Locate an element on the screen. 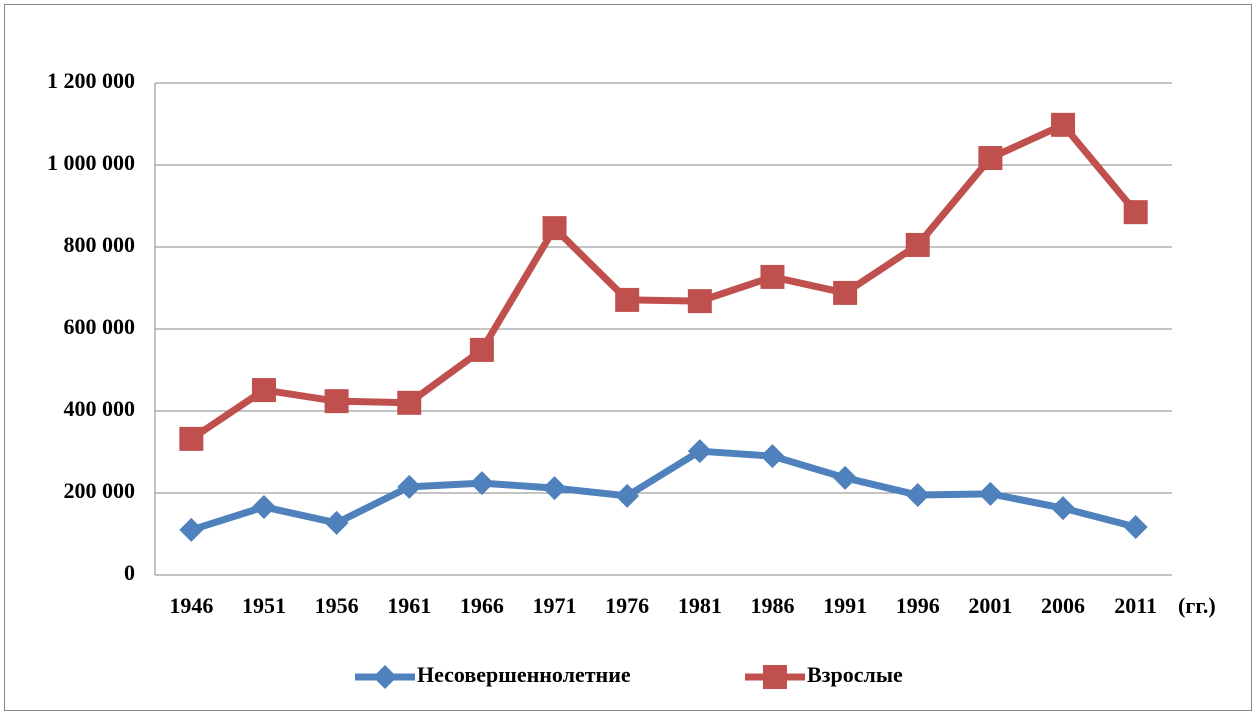 Image resolution: width=1256 pixels, height=715 pixels. x-tick-label: 1966 is located at coordinates (482, 605).